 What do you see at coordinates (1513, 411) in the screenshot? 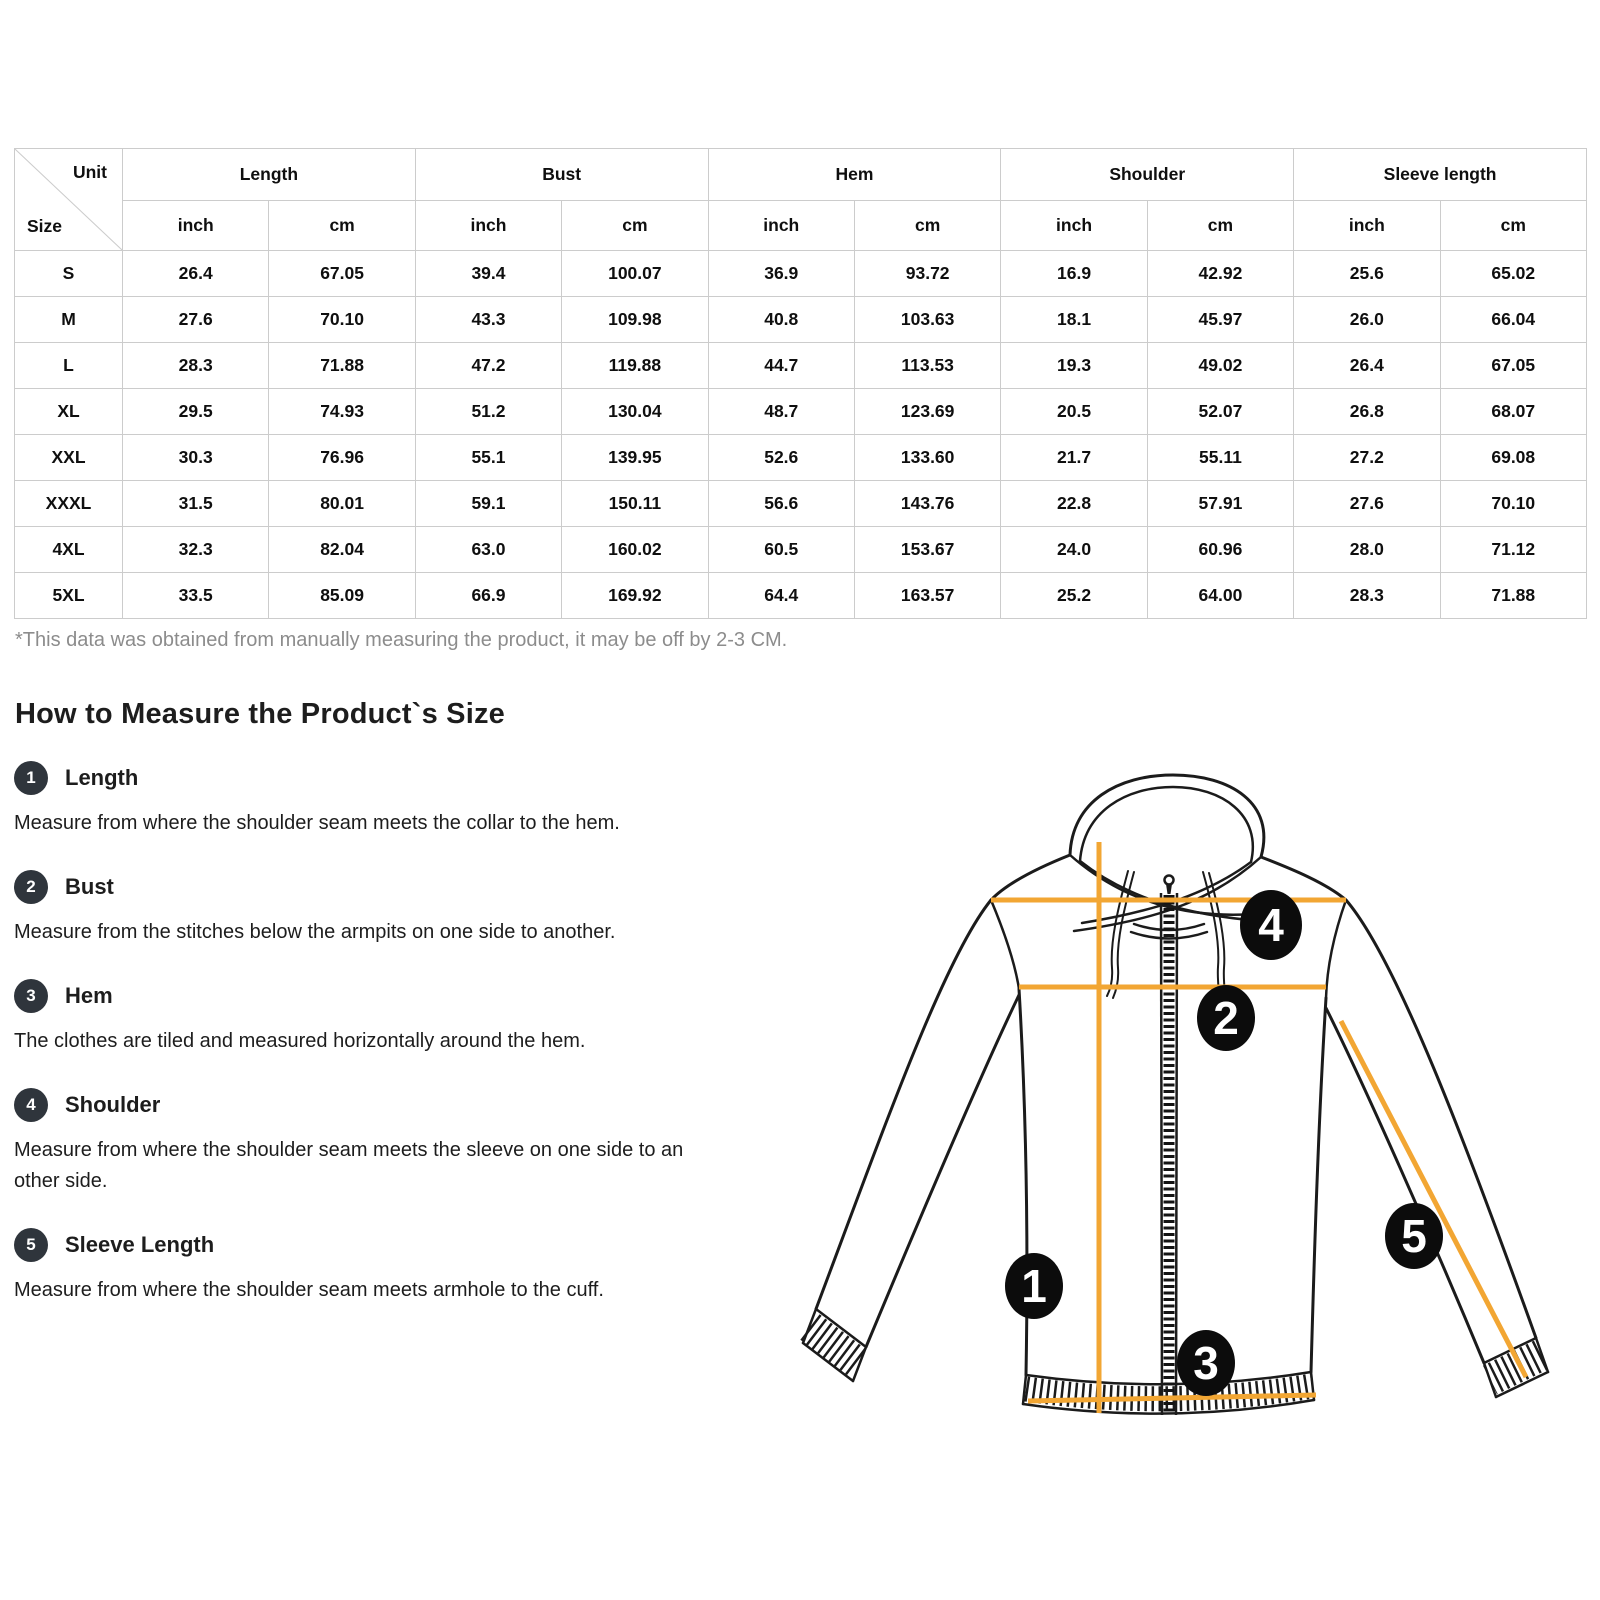
I see `measurement-value-cell: 68.07` at bounding box center [1513, 411].